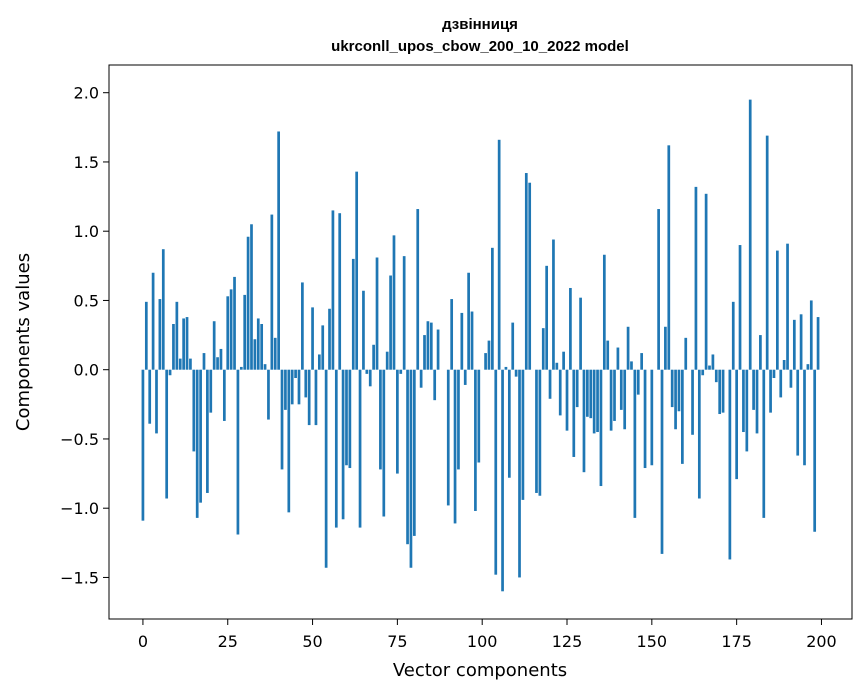 The width and height of the screenshot is (867, 696). What do you see at coordinates (79, 439) in the screenshot?
I see `y-tick-label: −0.5` at bounding box center [79, 439].